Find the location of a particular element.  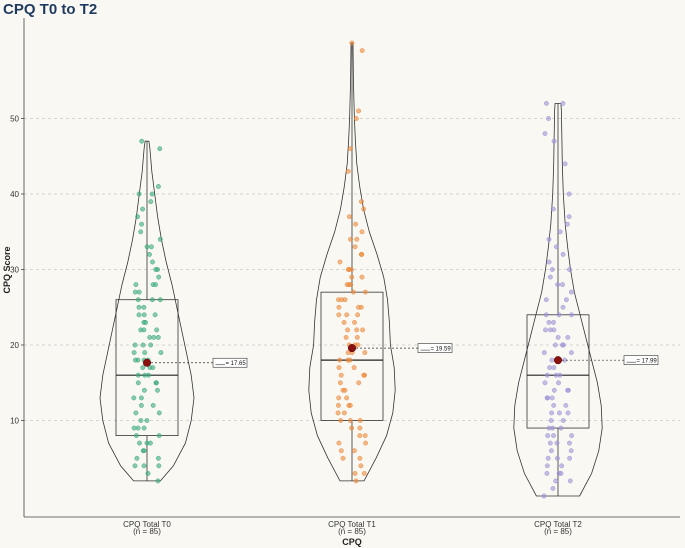

x-category-label: CPQ Total T0 is located at coordinates (147, 524).